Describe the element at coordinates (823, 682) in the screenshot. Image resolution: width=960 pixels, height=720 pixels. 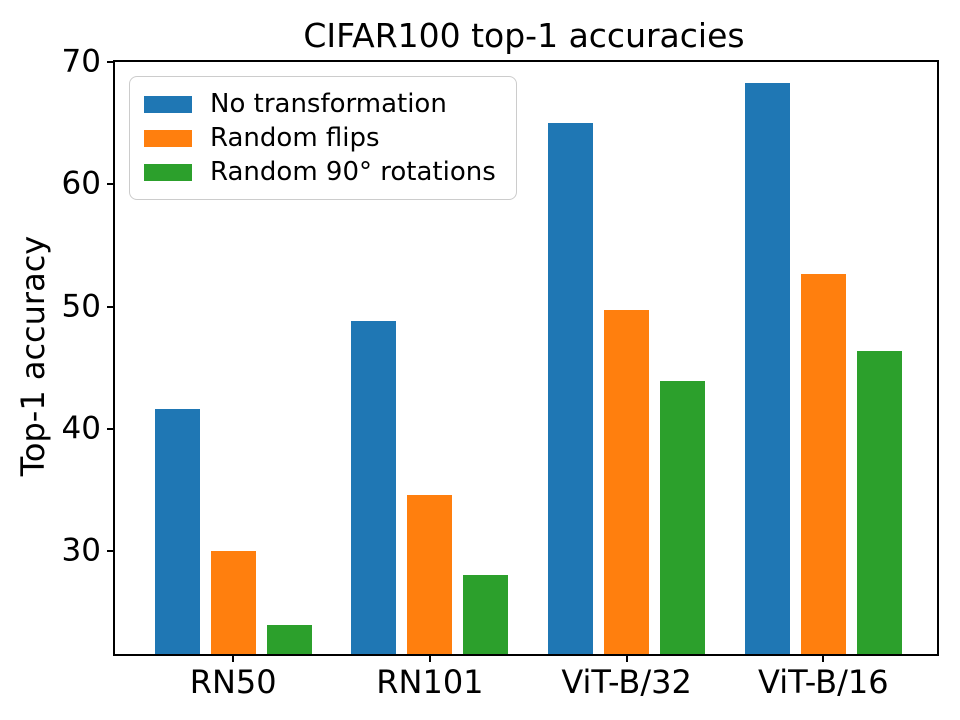
I see `x-tick-label: ViT-B/16` at that location.